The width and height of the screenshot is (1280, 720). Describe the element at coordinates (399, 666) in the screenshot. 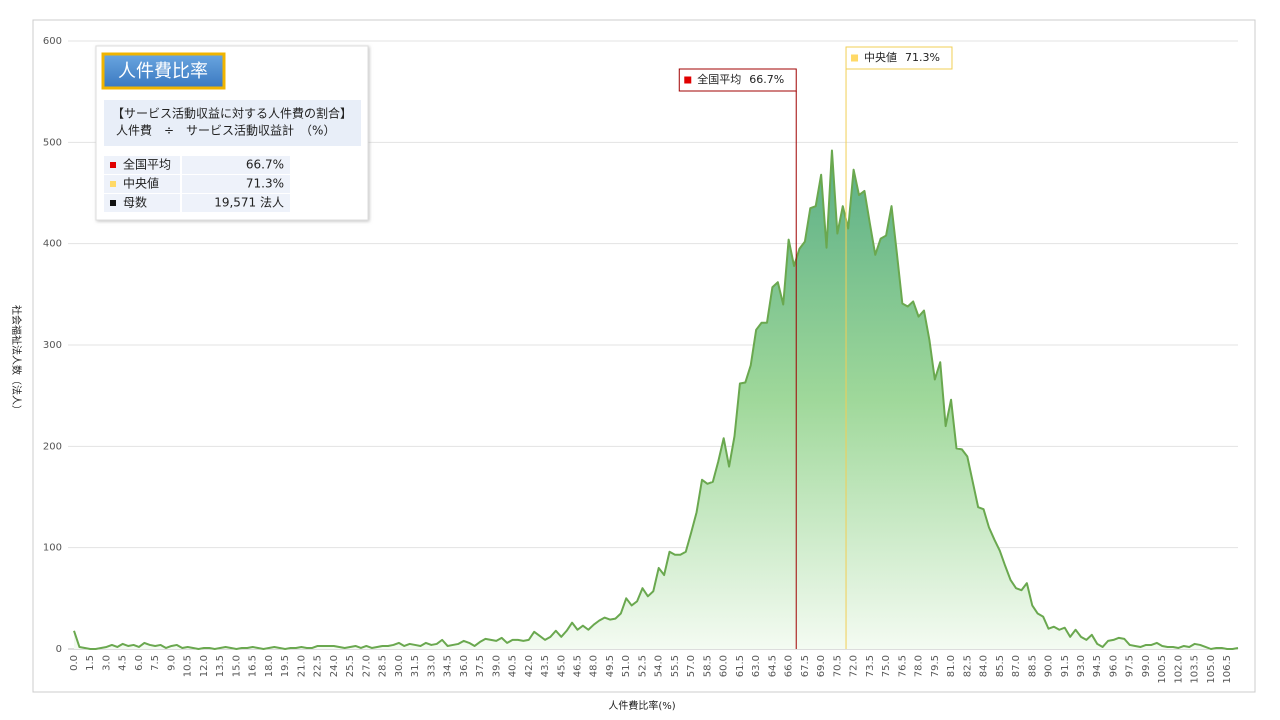

I see `x-tick-label: 30.0` at that location.